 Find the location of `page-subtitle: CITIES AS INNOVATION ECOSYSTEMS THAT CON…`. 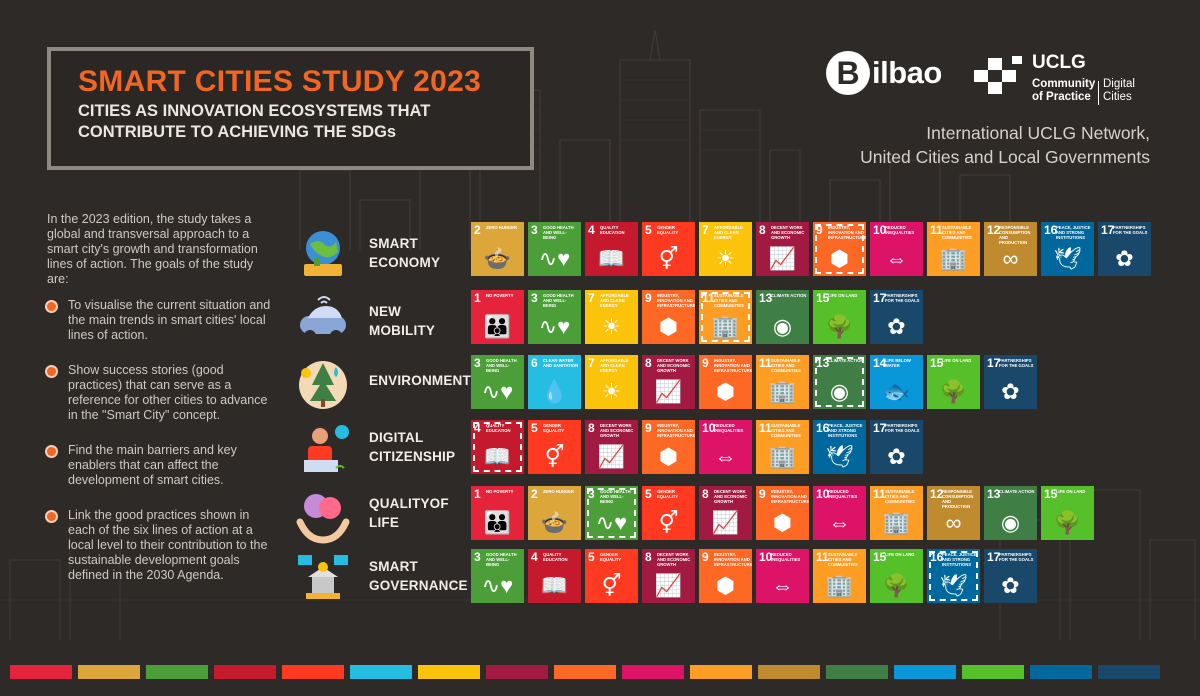

page-subtitle: CITIES AS INNOVATION ECOSYSTEMS THAT CON… is located at coordinates (254, 121).